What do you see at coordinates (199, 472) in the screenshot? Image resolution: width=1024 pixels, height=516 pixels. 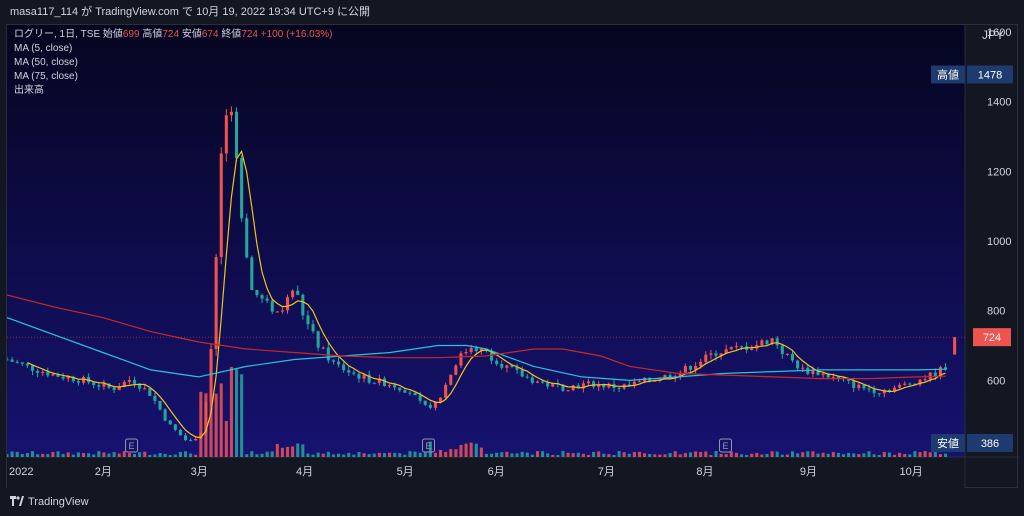 I see `x-month-label: 3月` at bounding box center [199, 472].